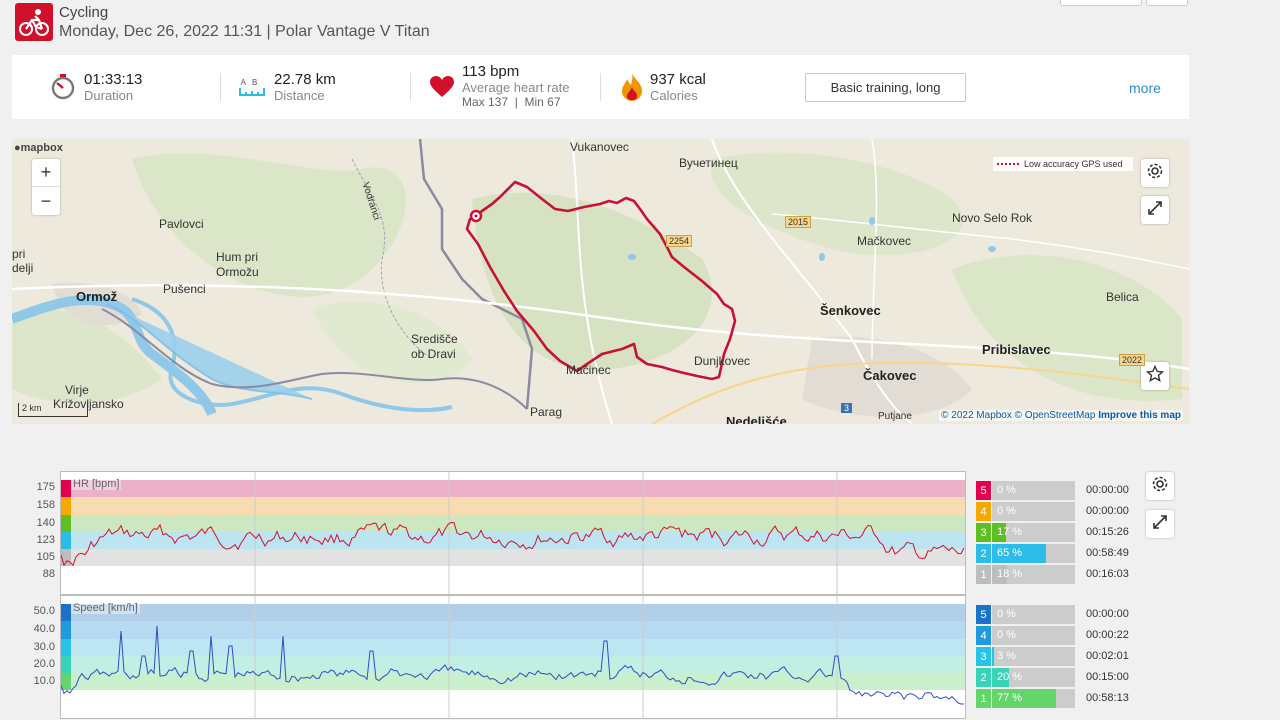  I want to click on map-fullscreen-button, so click(1155, 210).